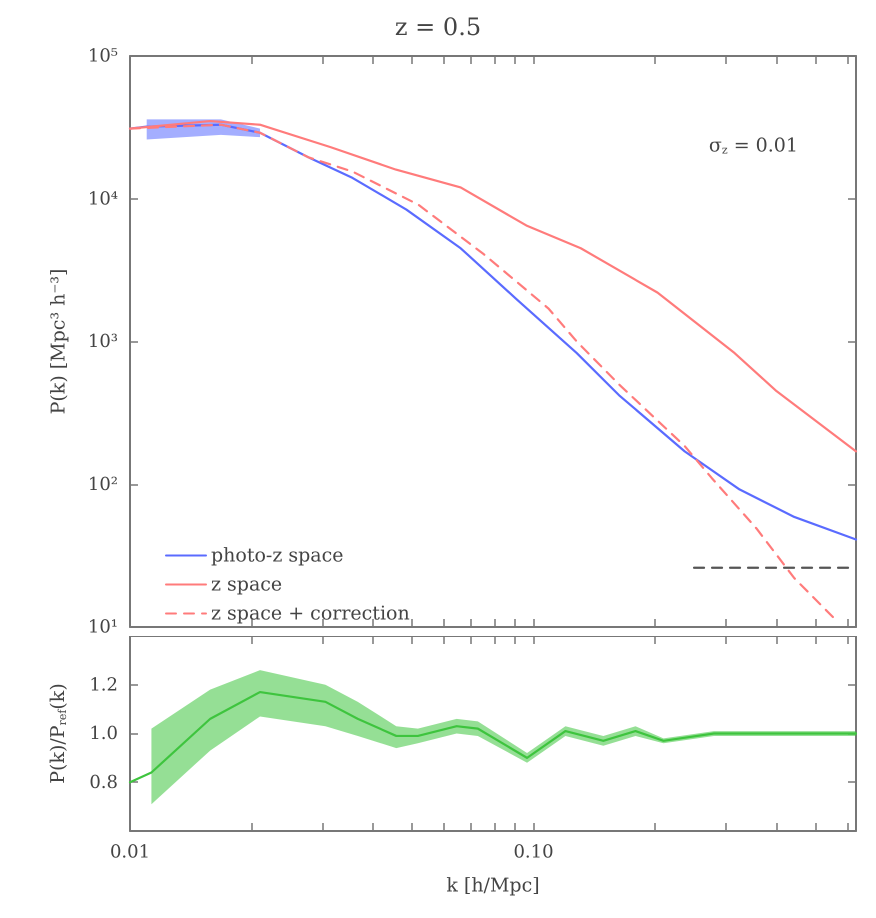  I want to click on legend-label: photo-z space, so click(277, 555).